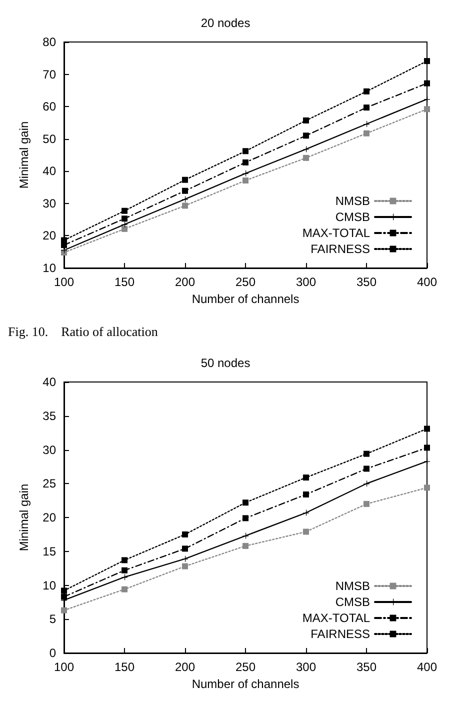 This screenshot has width=451, height=709. What do you see at coordinates (49, 42) in the screenshot?
I see `y-tick-label: 80` at bounding box center [49, 42].